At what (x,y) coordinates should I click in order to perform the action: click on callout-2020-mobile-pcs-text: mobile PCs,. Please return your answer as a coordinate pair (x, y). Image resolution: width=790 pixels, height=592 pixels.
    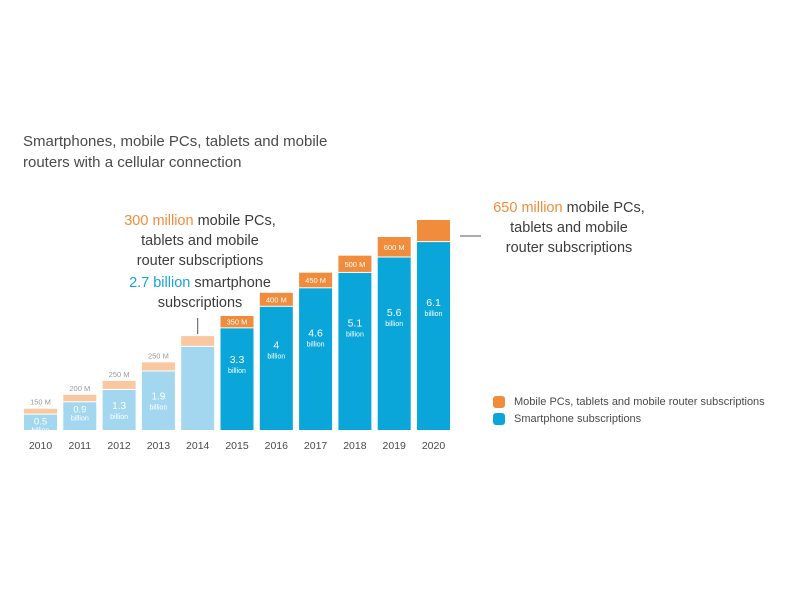
    Looking at the image, I should click on (603, 208).